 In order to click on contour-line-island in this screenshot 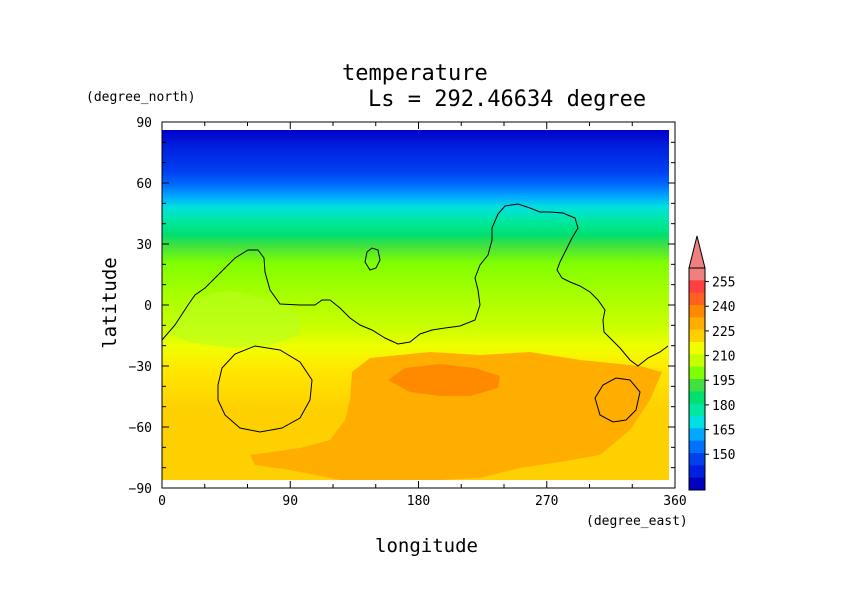, I will do `click(372, 259)`.